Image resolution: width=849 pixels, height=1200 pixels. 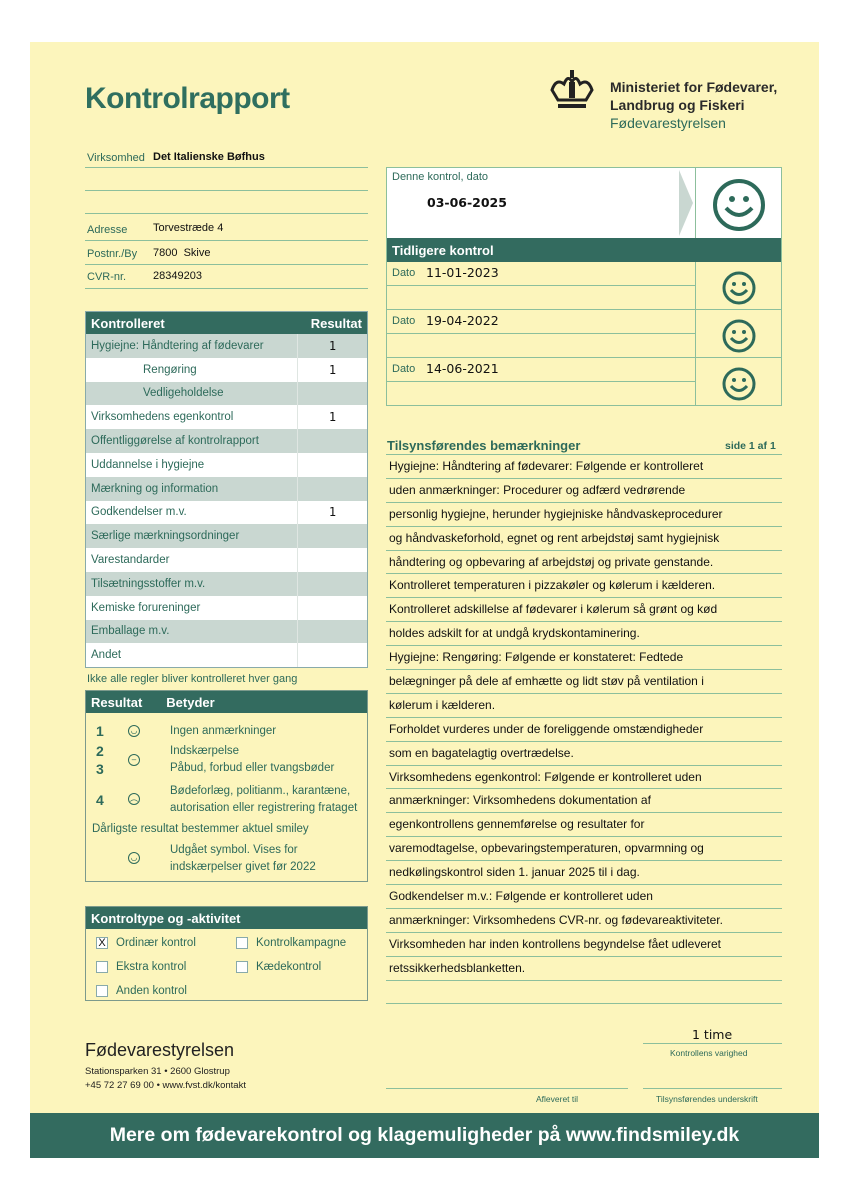 I want to click on checkbox-box: X, so click(x=102, y=943).